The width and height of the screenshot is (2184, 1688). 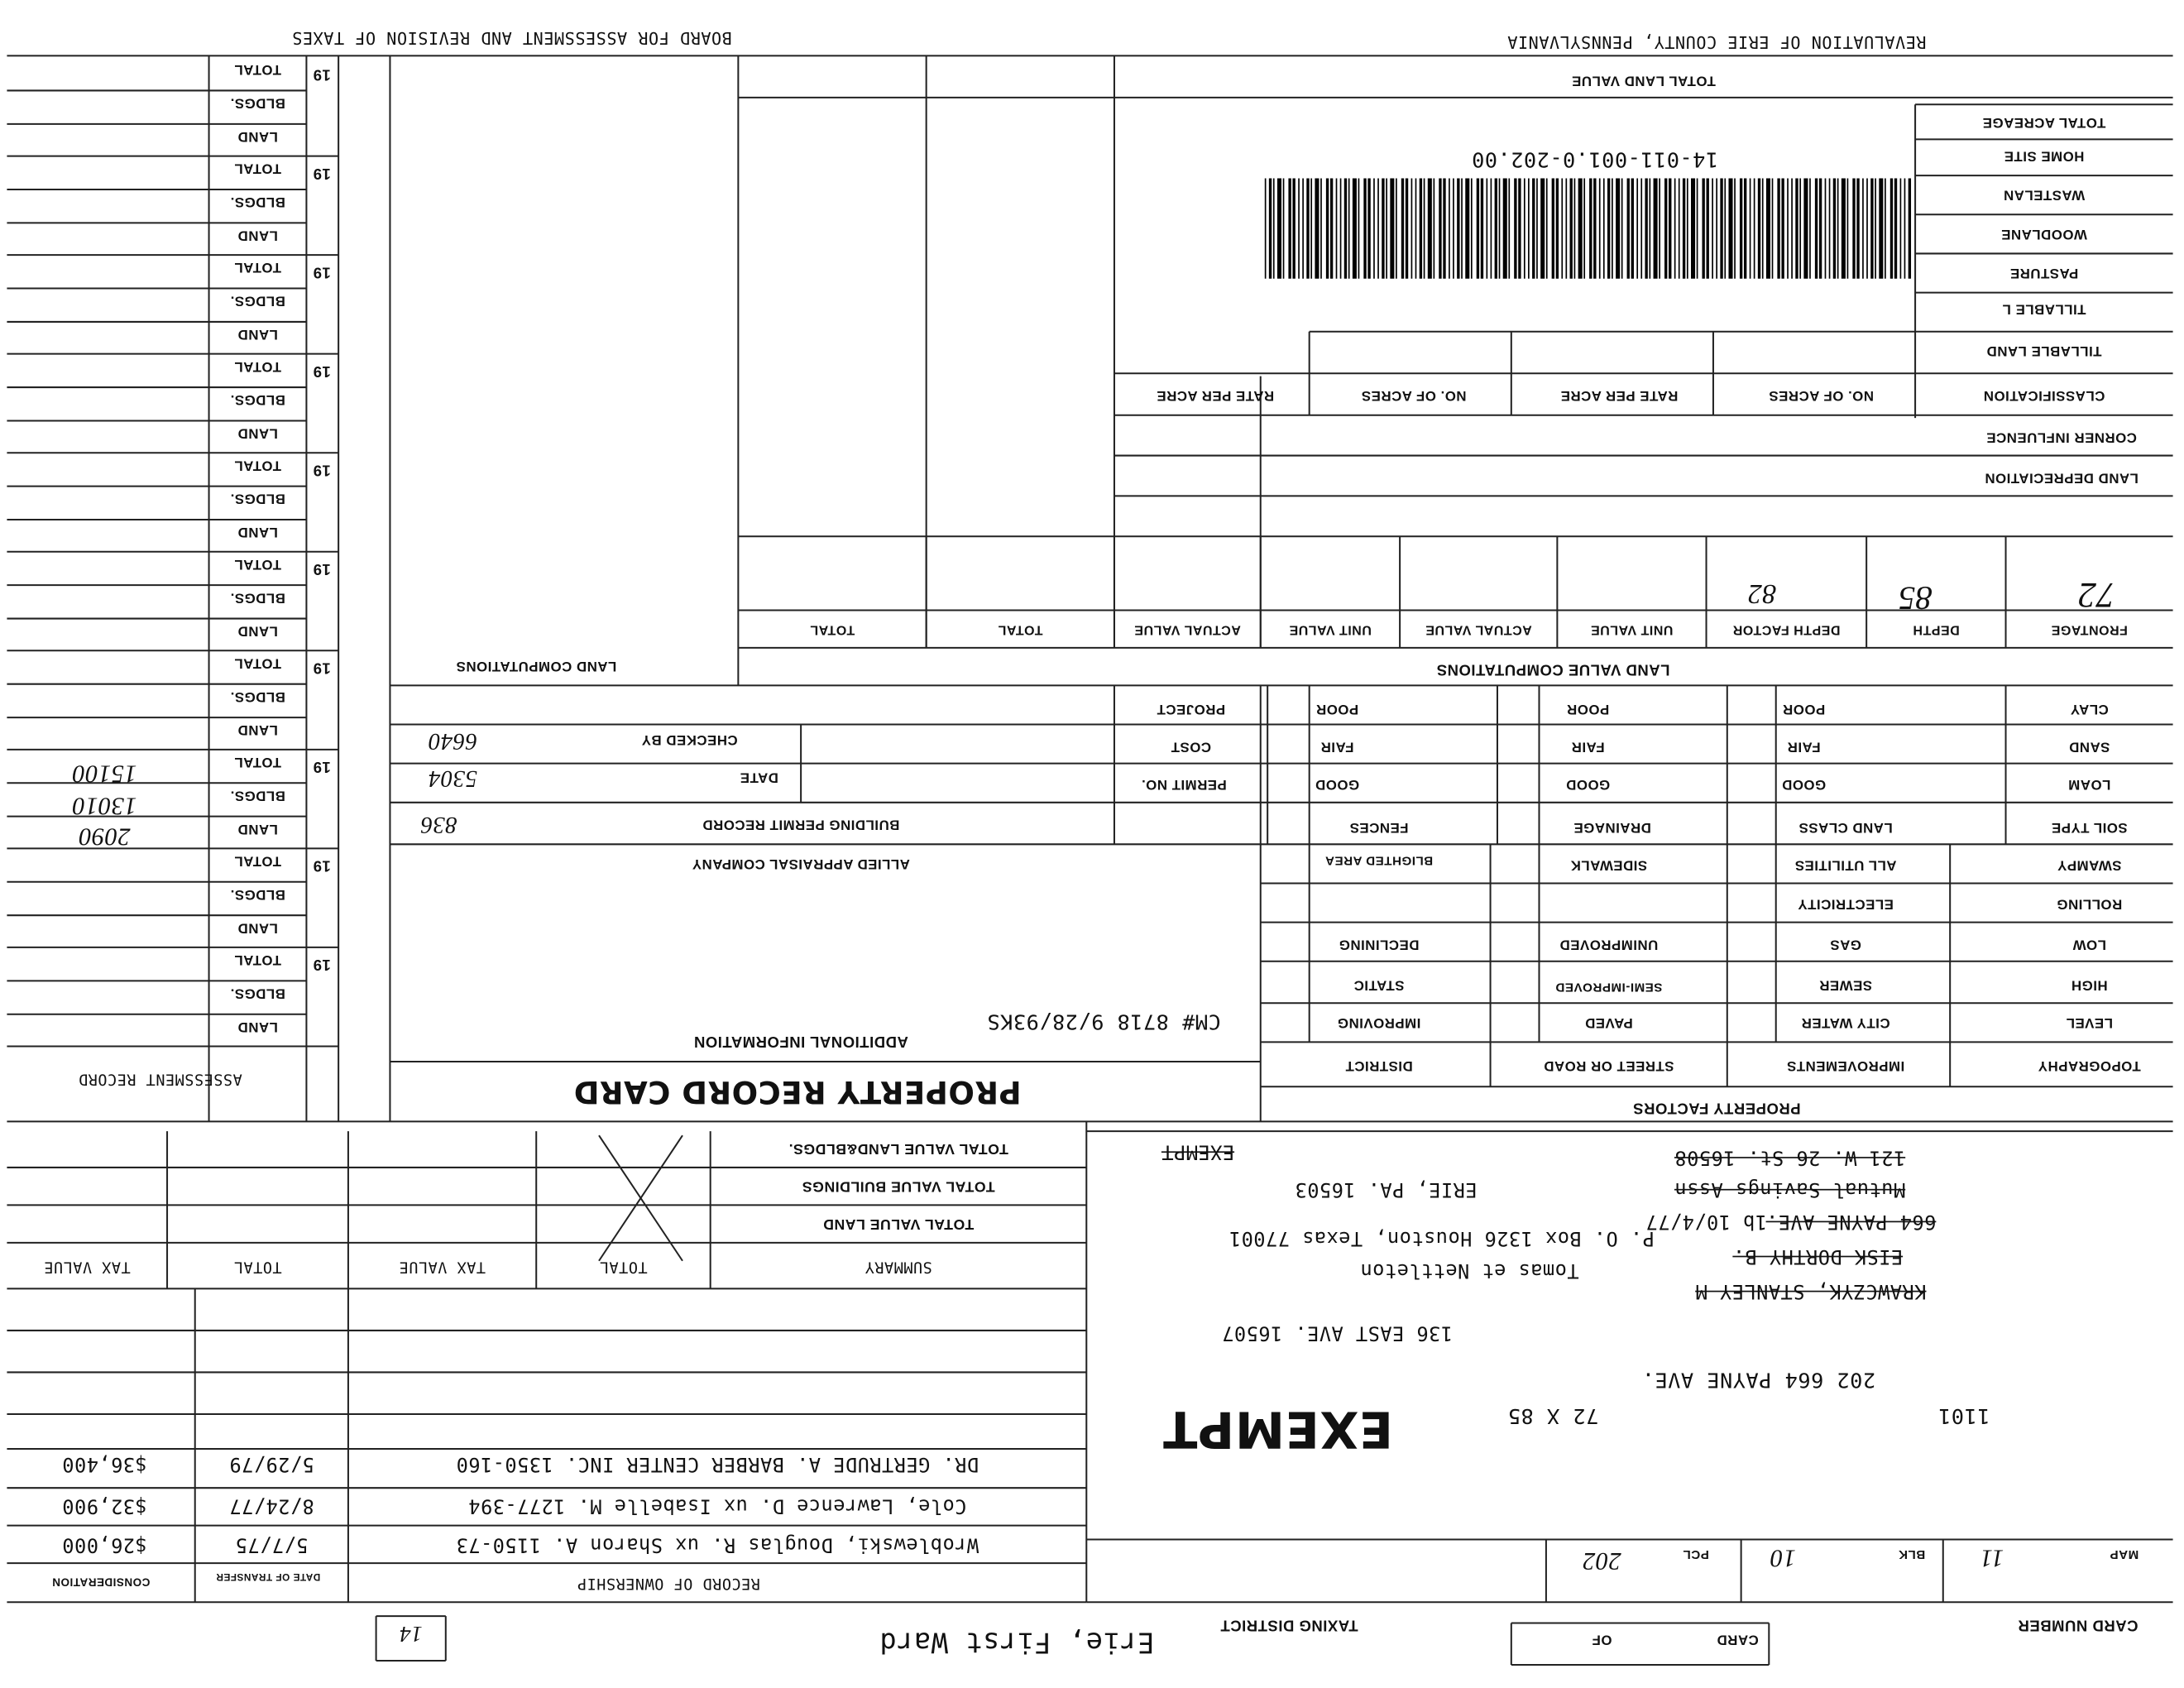 What do you see at coordinates (1845, 903) in the screenshot?
I see `improvements: ELECTRICITY` at bounding box center [1845, 903].